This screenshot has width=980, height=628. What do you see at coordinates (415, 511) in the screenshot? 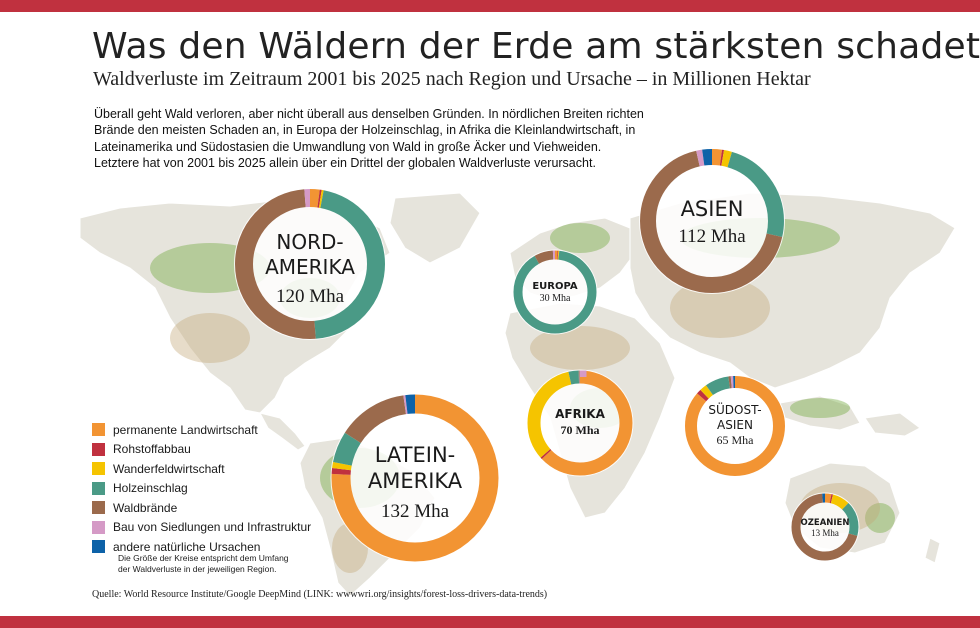
I see `donut-latin-america-total: 132 Mha` at bounding box center [415, 511].